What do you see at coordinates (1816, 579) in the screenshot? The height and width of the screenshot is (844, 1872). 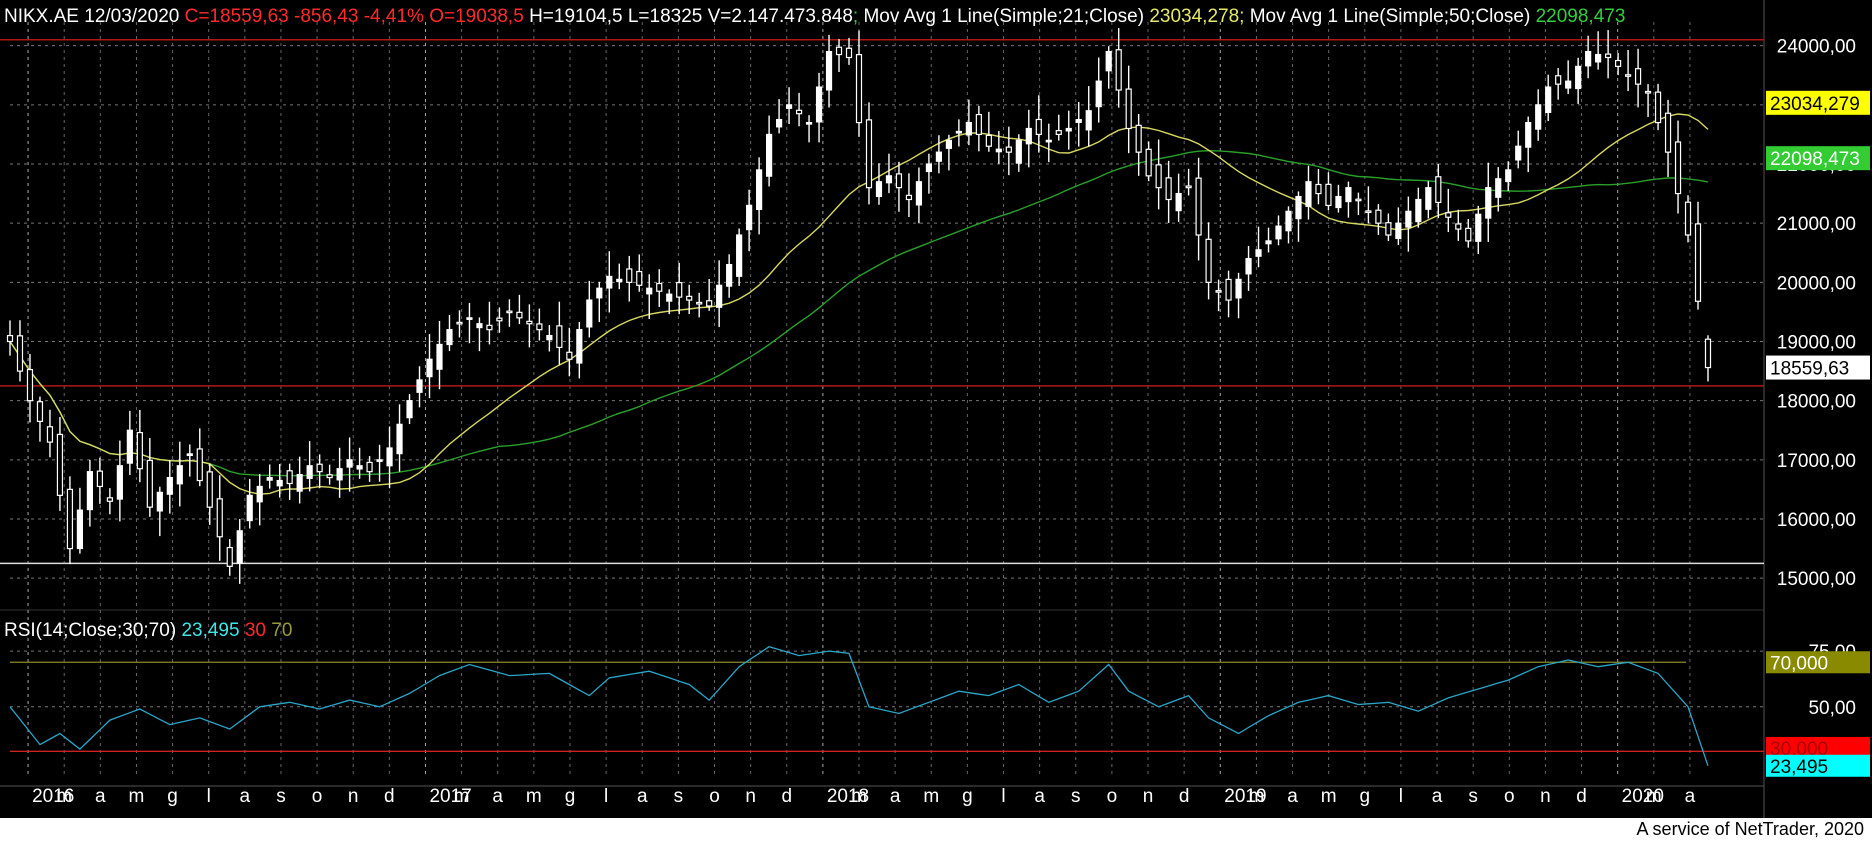 I see `price-tick-label: 15000,00` at bounding box center [1816, 579].